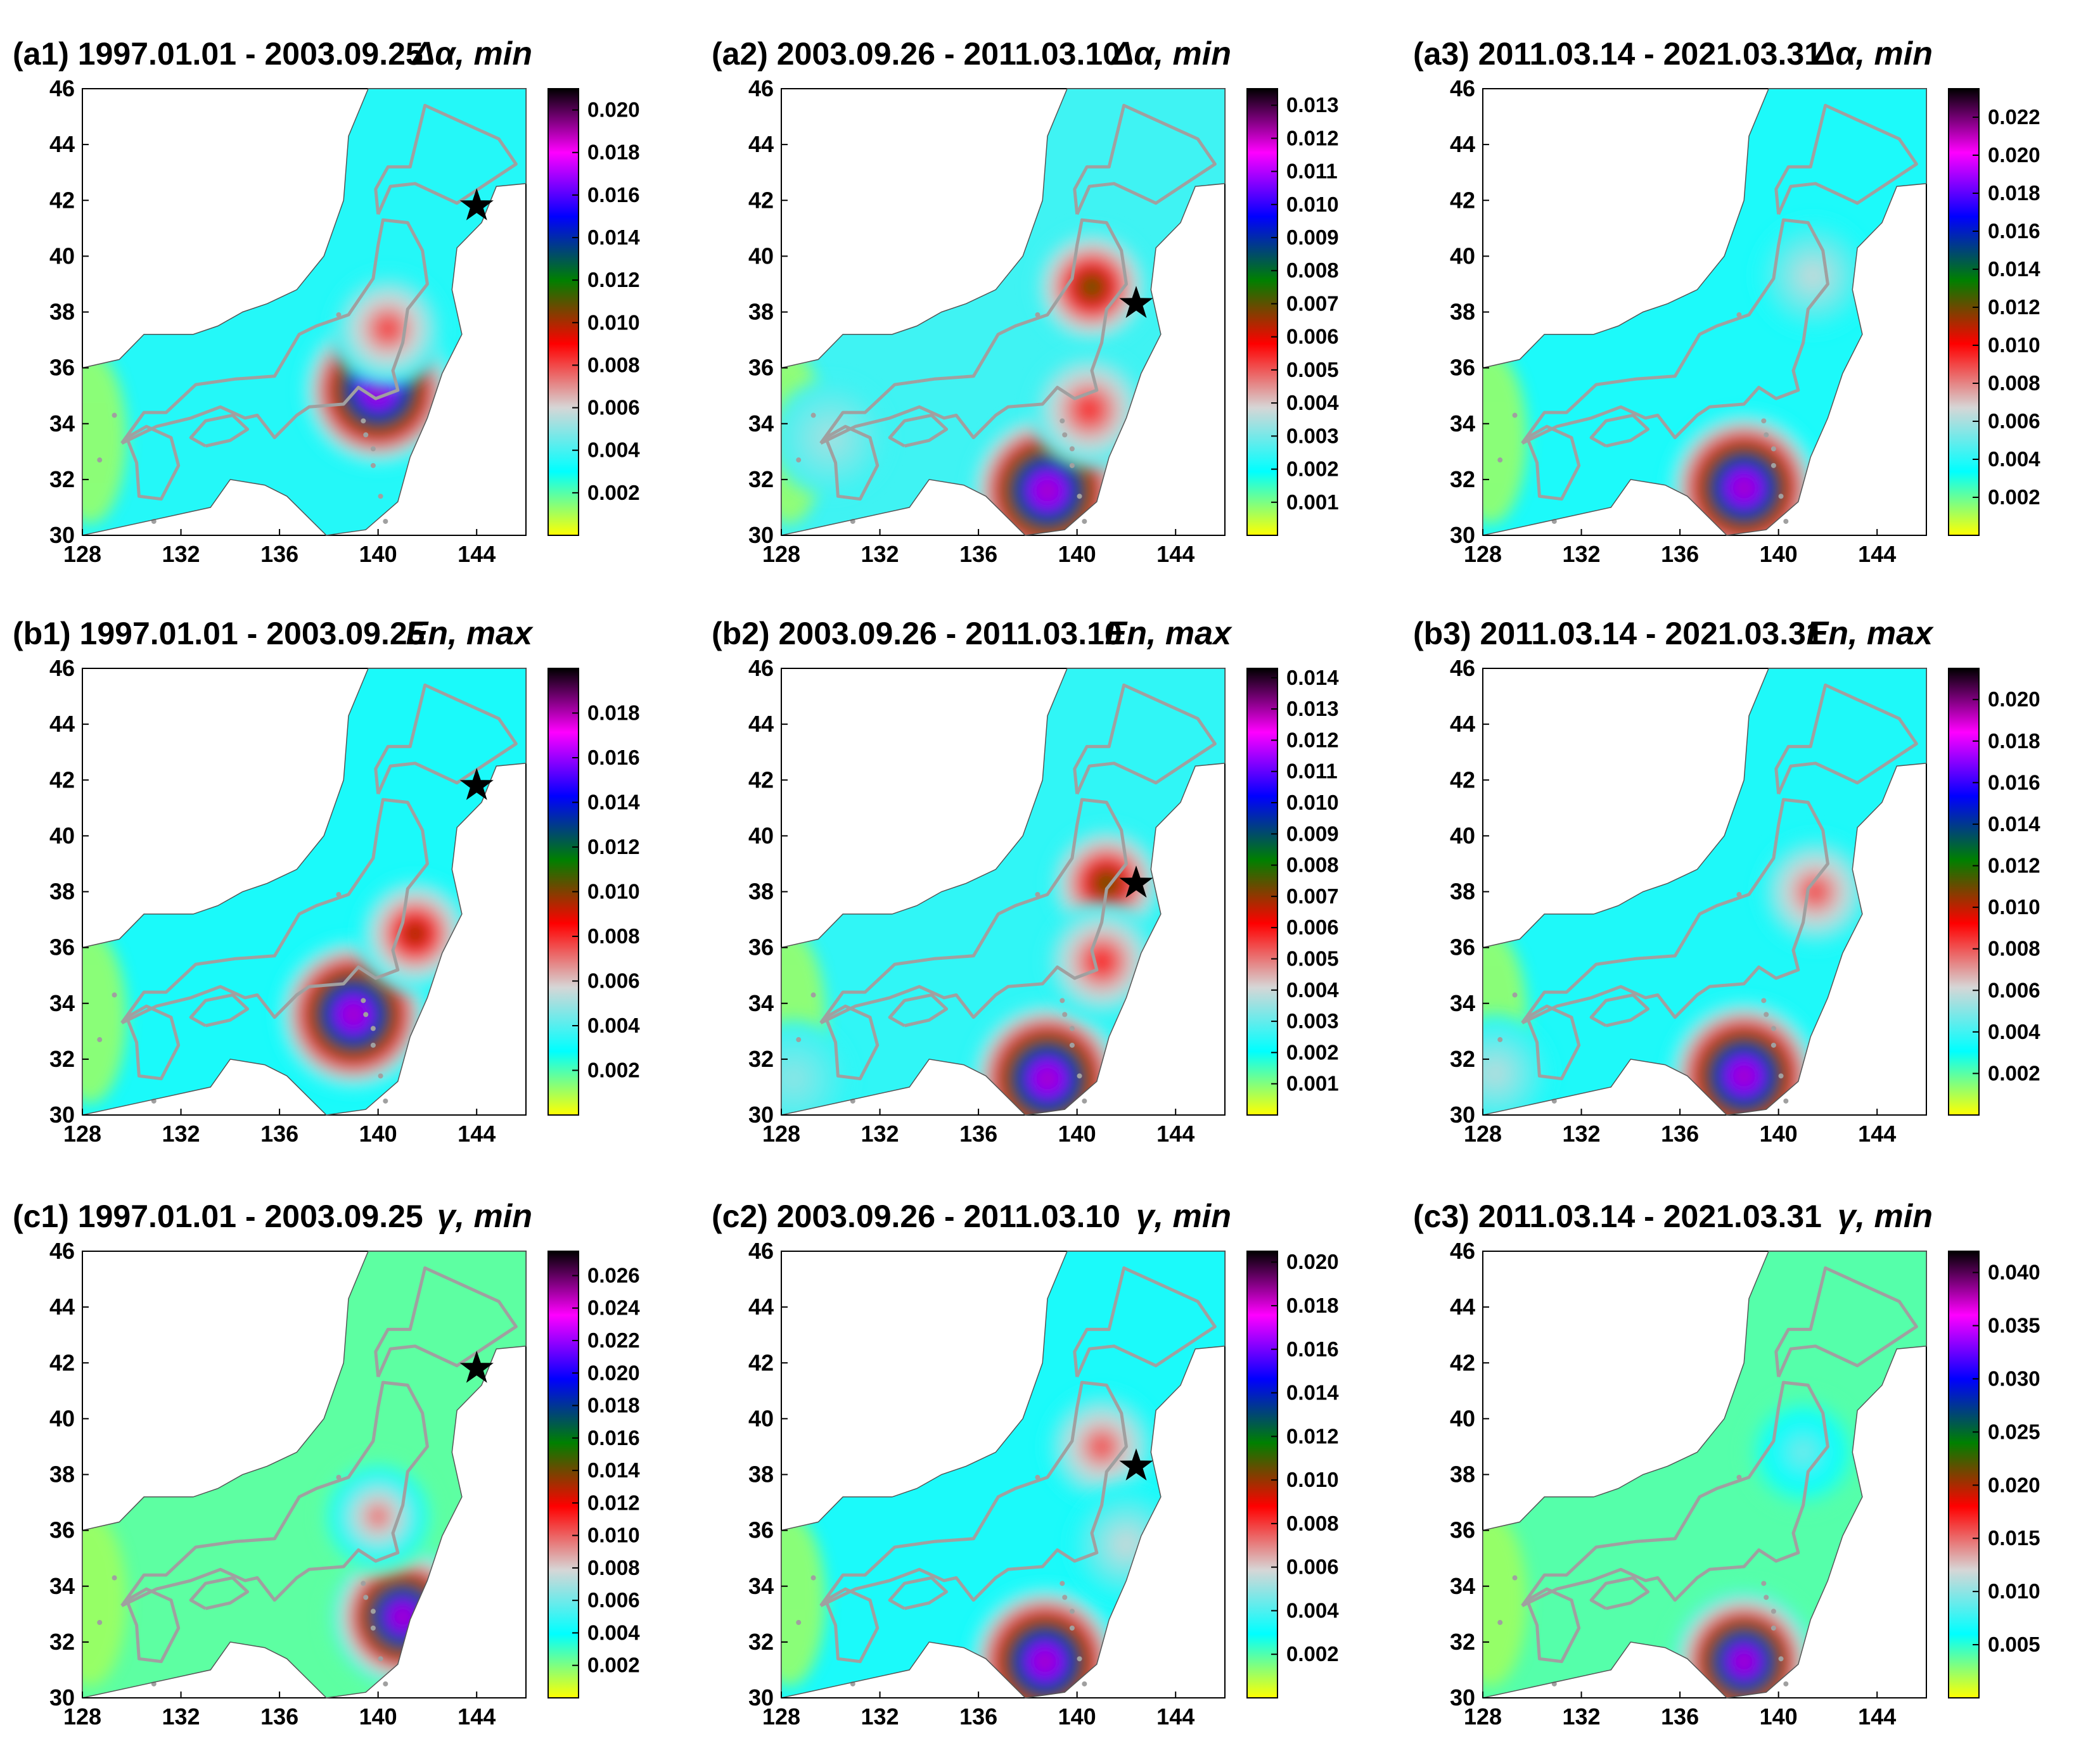 The height and width of the screenshot is (1746, 2100). I want to click on panel-label: (c3) 2011.03.14 - 2021.03.31, so click(1617, 1216).